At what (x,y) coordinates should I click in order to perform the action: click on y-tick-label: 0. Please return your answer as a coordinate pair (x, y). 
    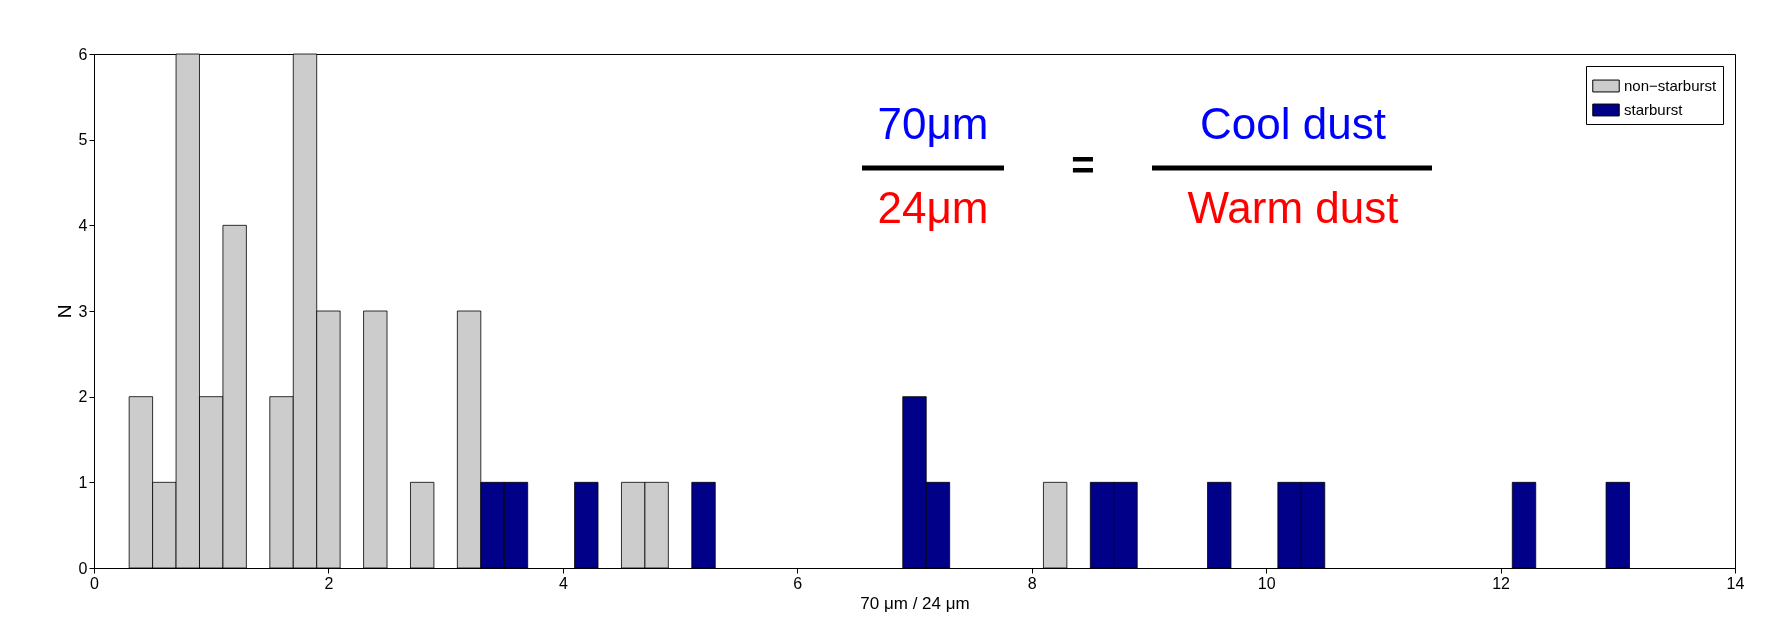
    Looking at the image, I should click on (83, 568).